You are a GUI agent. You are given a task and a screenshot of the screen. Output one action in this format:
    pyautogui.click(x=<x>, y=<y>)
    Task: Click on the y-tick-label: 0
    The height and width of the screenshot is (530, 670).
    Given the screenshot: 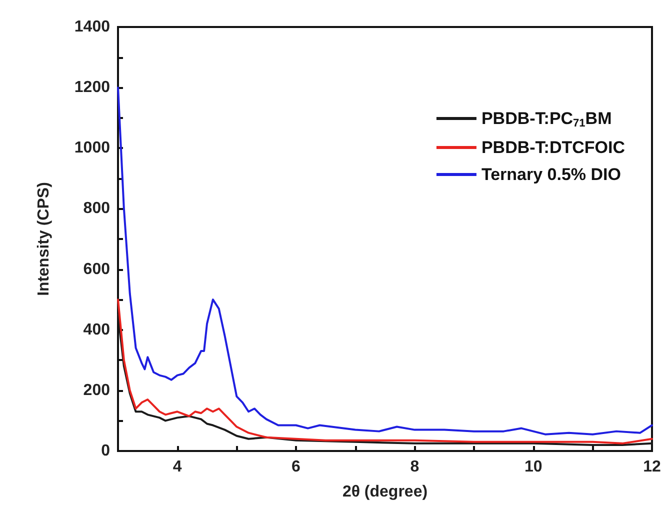 What is the action you would take?
    pyautogui.click(x=105, y=451)
    